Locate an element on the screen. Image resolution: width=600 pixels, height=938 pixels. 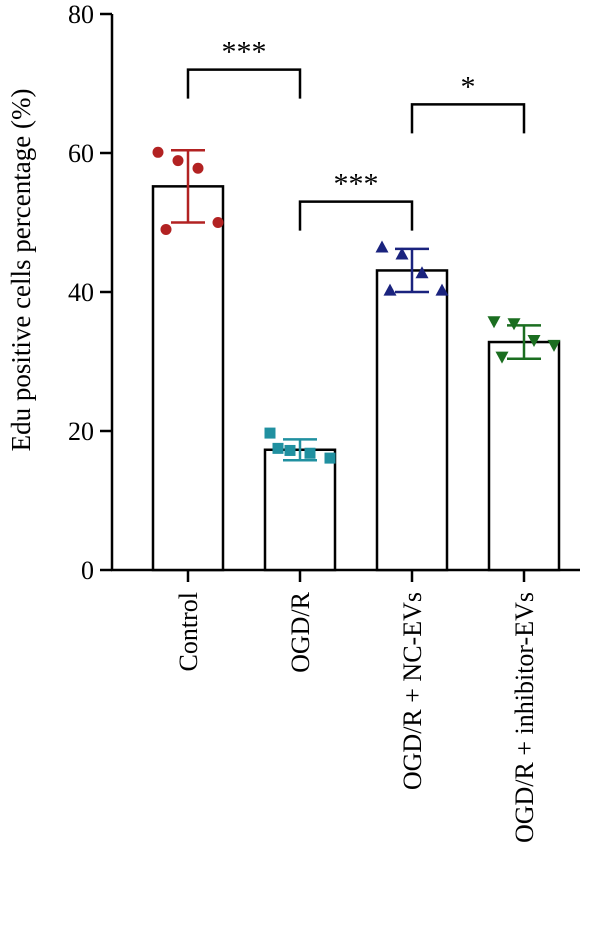
x-tick-label: Control is located at coordinates (188, 631).